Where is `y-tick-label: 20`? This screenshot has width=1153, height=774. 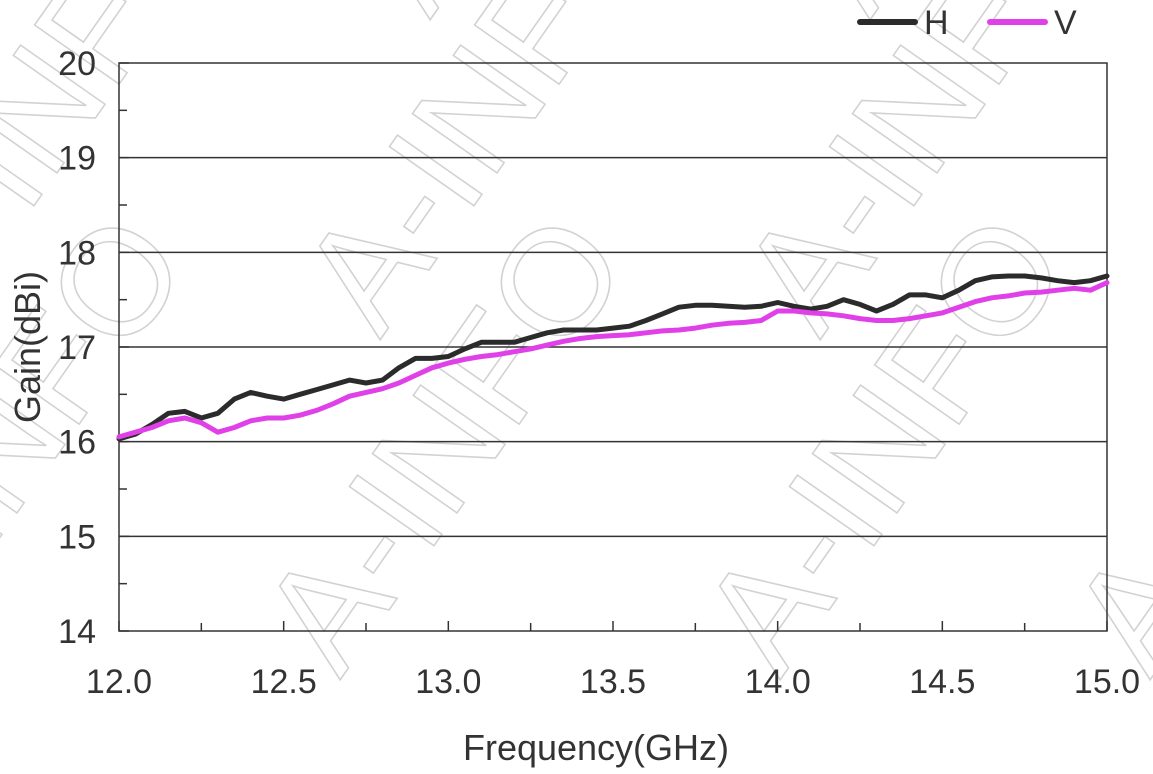
y-tick-label: 20 is located at coordinates (77, 64).